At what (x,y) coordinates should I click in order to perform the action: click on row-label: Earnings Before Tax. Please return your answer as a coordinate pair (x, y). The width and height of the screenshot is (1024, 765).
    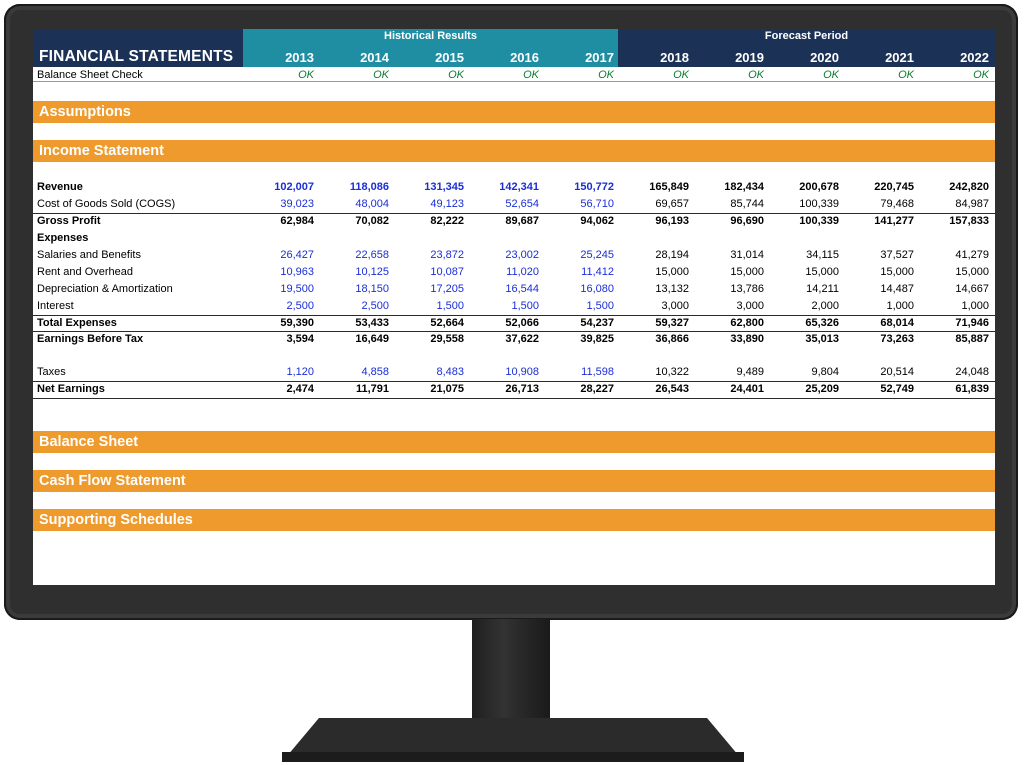
    Looking at the image, I should click on (90, 339).